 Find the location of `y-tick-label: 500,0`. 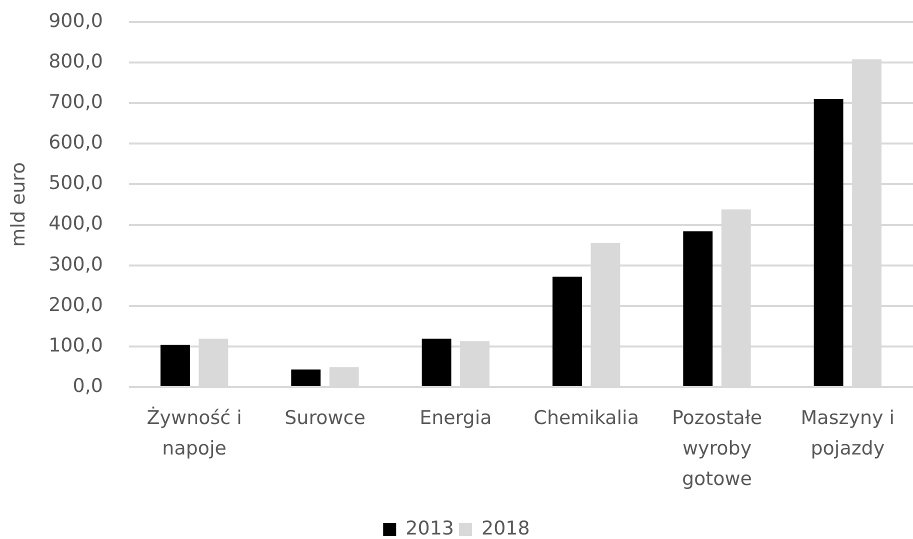

y-tick-label: 500,0 is located at coordinates (75, 183).